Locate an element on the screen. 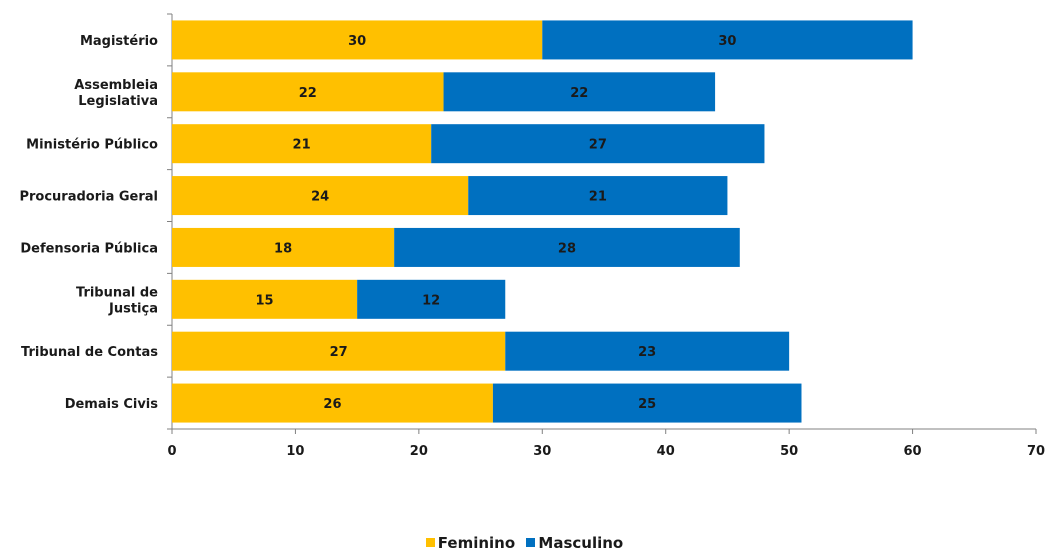 The width and height of the screenshot is (1049, 552). category-label: Assembleia Legislativa is located at coordinates (116, 93).